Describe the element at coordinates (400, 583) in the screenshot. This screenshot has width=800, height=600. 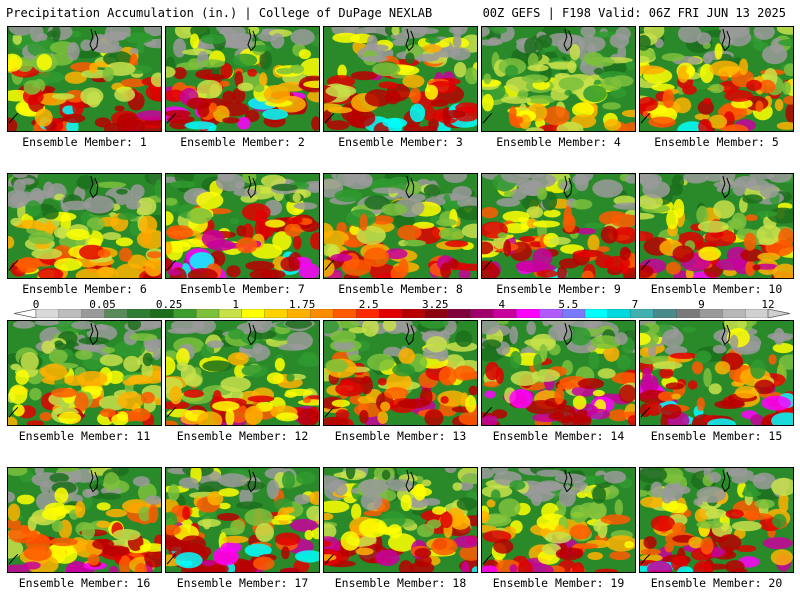
I see `ensemble-member-label: Ensemble Member: 18` at that location.